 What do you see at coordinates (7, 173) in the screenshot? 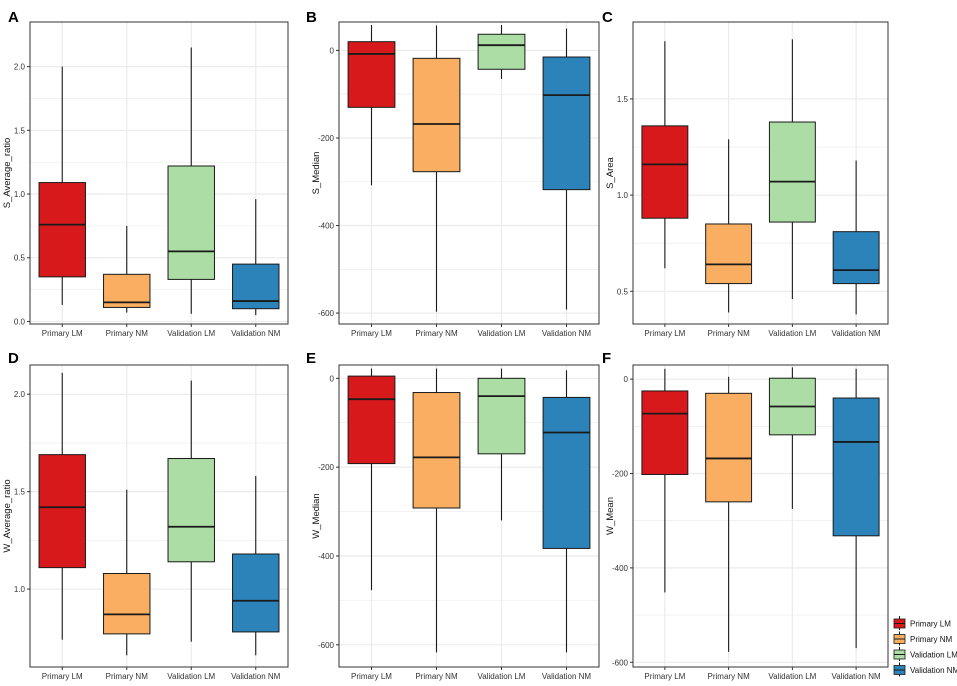
I see `y-axis-title: S_Average_ratio` at bounding box center [7, 173].